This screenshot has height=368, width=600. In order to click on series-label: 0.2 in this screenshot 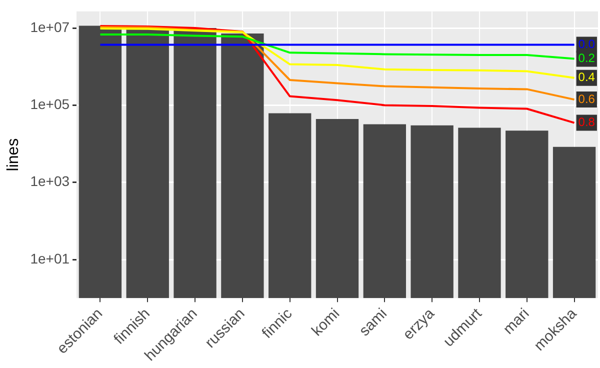, I will do `click(587, 58)`.